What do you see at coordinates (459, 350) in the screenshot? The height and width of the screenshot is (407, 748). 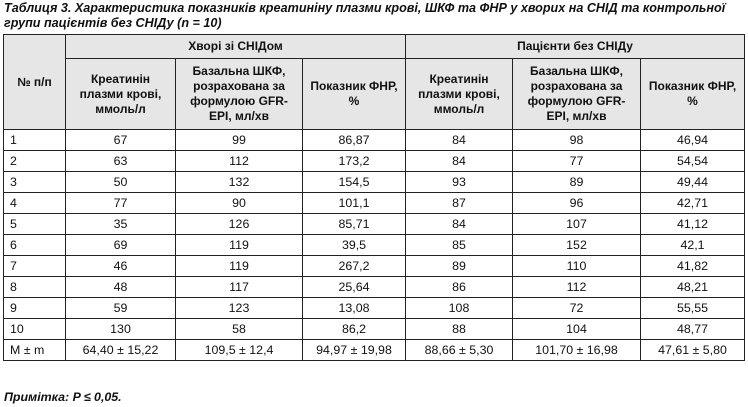 I see `summary-cell: 88,66 ± 5,30` at bounding box center [459, 350].